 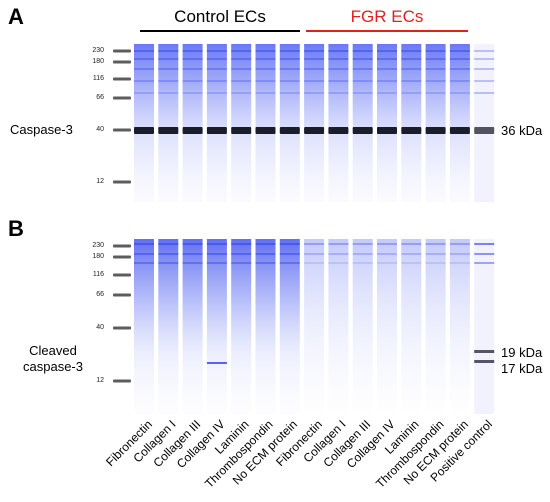 What do you see at coordinates (41, 129) in the screenshot?
I see `row-label-caspase-3: Caspase-3` at bounding box center [41, 129].